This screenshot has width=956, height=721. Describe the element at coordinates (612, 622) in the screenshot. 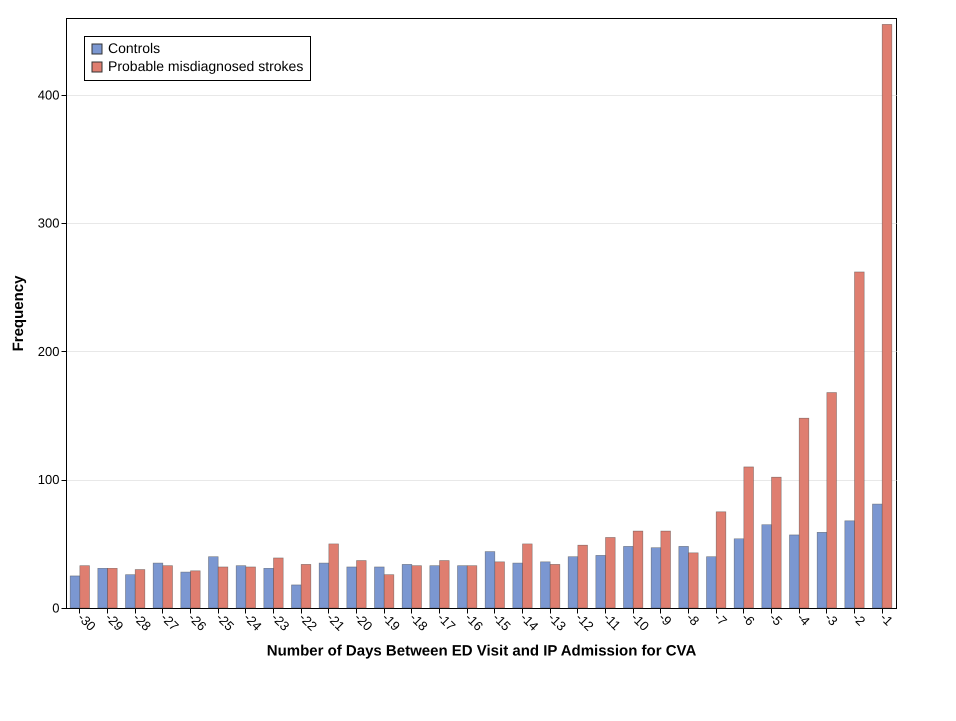

I see `x-tick-label: -11` at that location.